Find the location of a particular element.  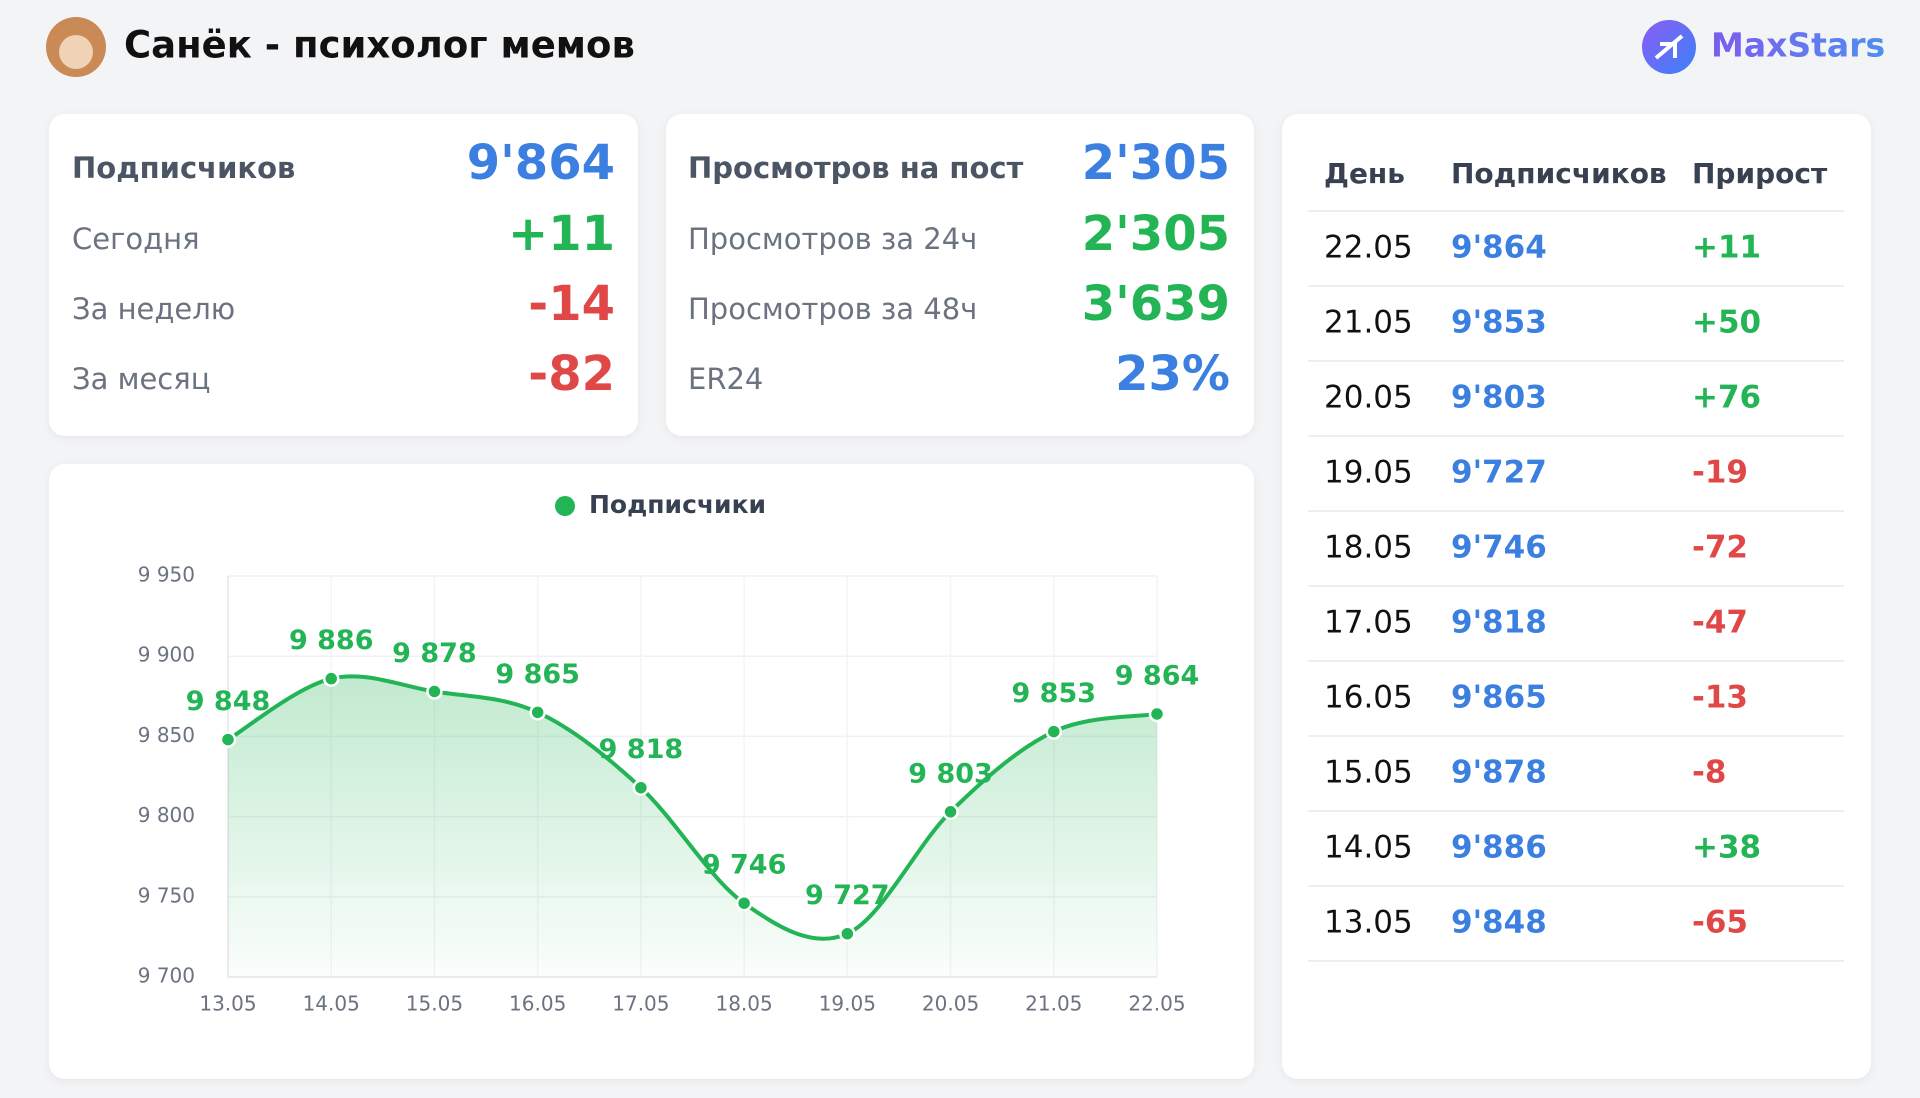

stat-value: -14 is located at coordinates (571, 304).